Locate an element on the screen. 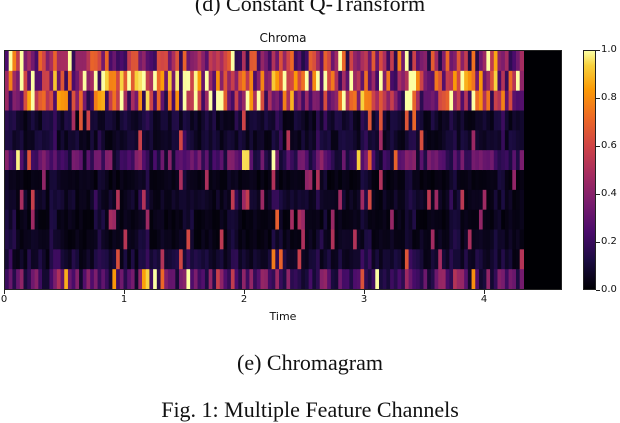  chart-title: Chroma is located at coordinates (283, 38).